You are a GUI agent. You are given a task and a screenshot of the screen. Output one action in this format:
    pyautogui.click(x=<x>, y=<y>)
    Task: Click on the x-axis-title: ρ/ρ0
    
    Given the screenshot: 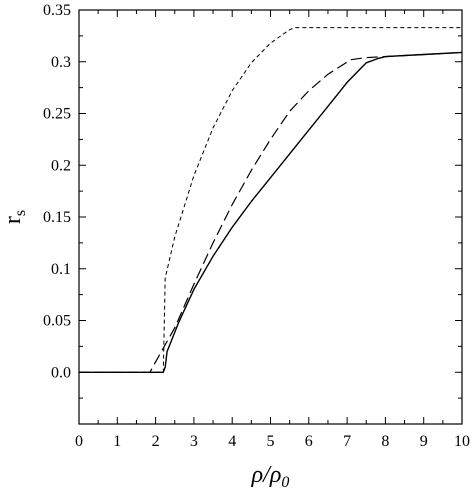 What is the action you would take?
    pyautogui.click(x=270, y=476)
    